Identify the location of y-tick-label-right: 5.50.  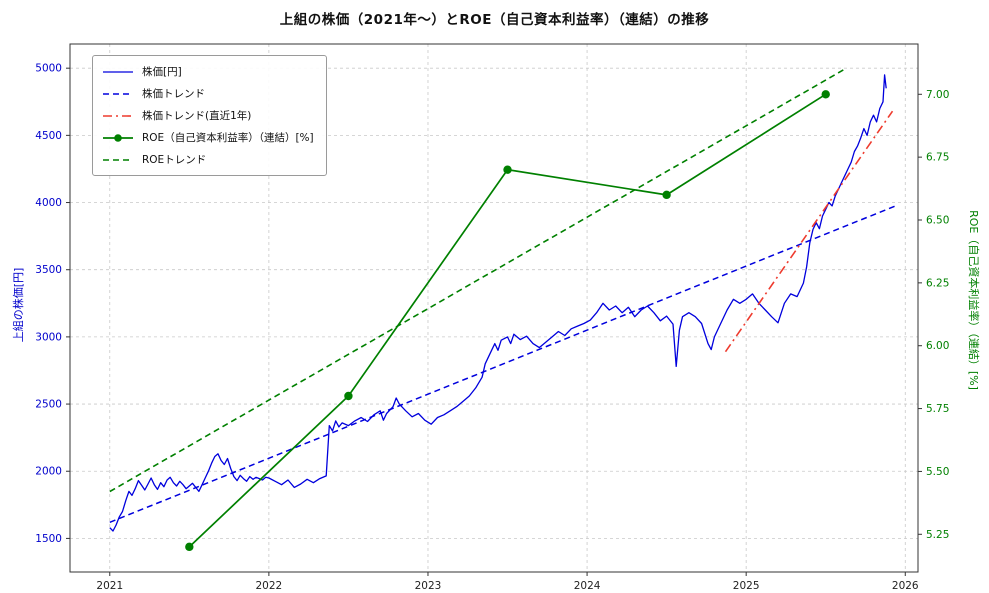
(937, 472).